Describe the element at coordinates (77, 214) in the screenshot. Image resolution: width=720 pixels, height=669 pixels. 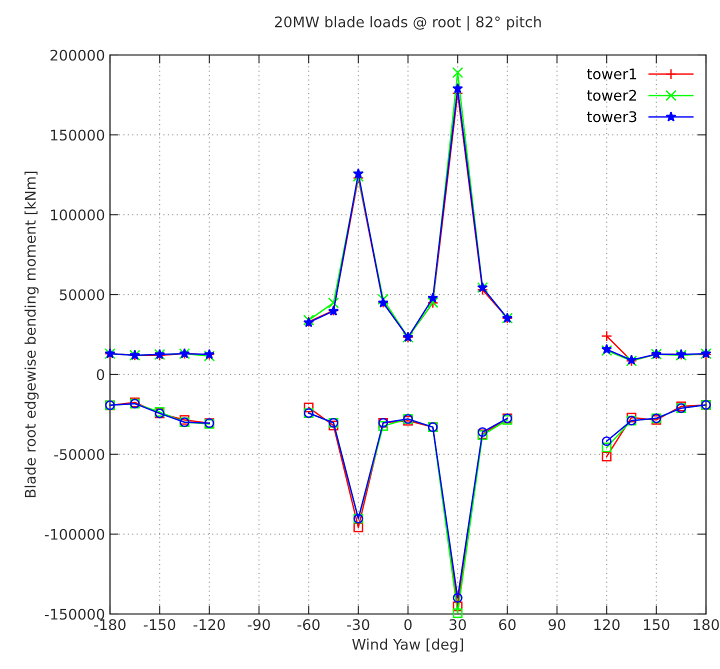
I see `y-tick-label: 100000` at that location.